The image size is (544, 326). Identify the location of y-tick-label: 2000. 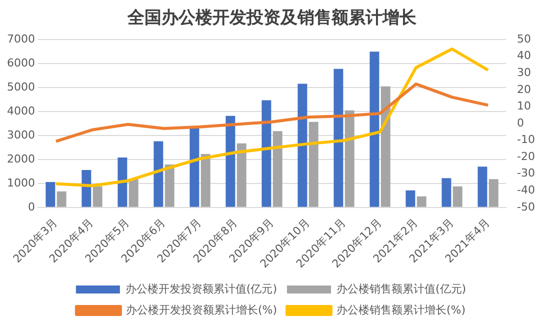
(20, 159).